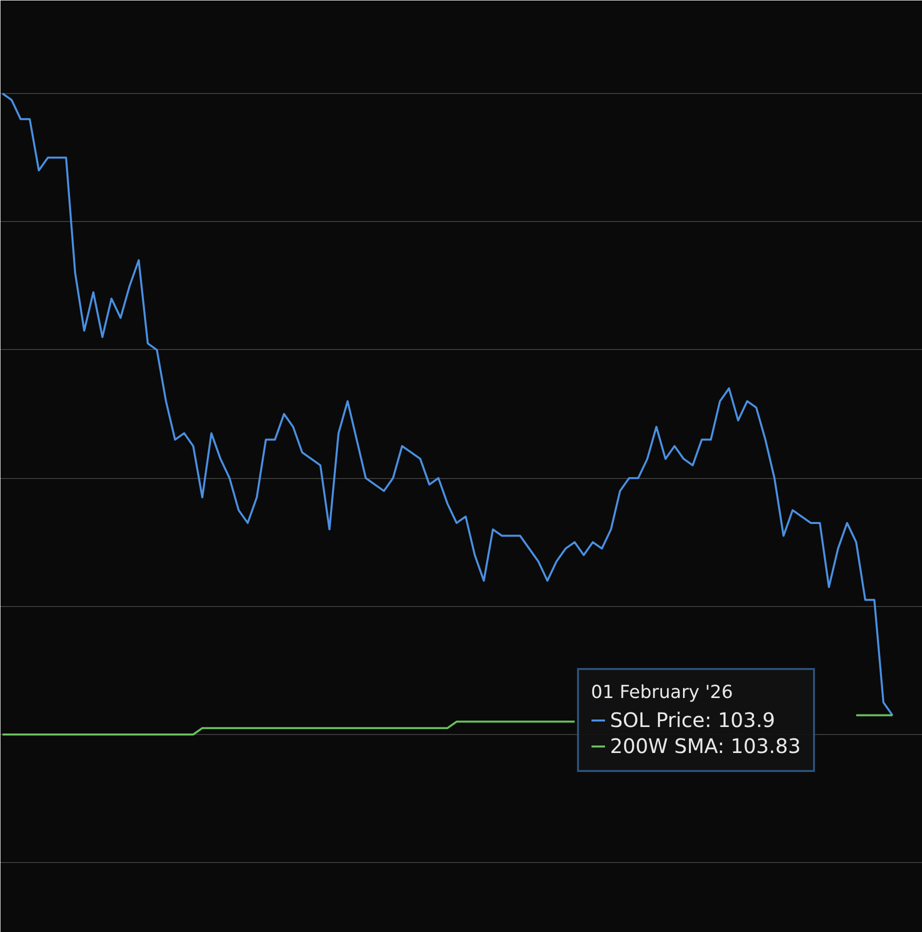  I want to click on legend-title: 01 February '26, so click(662, 692).